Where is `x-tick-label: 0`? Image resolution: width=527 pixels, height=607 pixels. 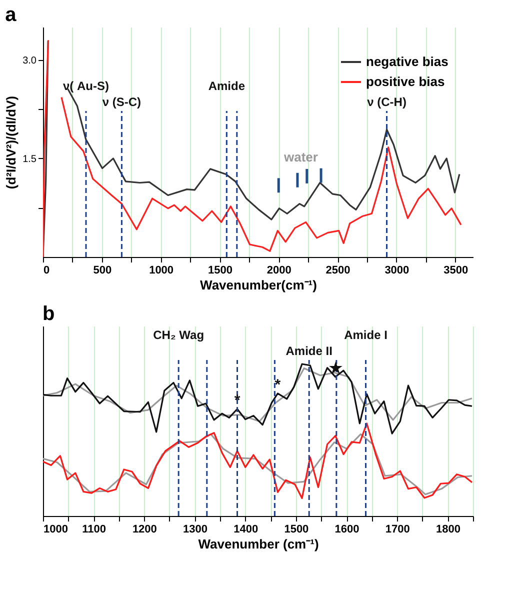 x-tick-label: 0 is located at coordinates (47, 270).